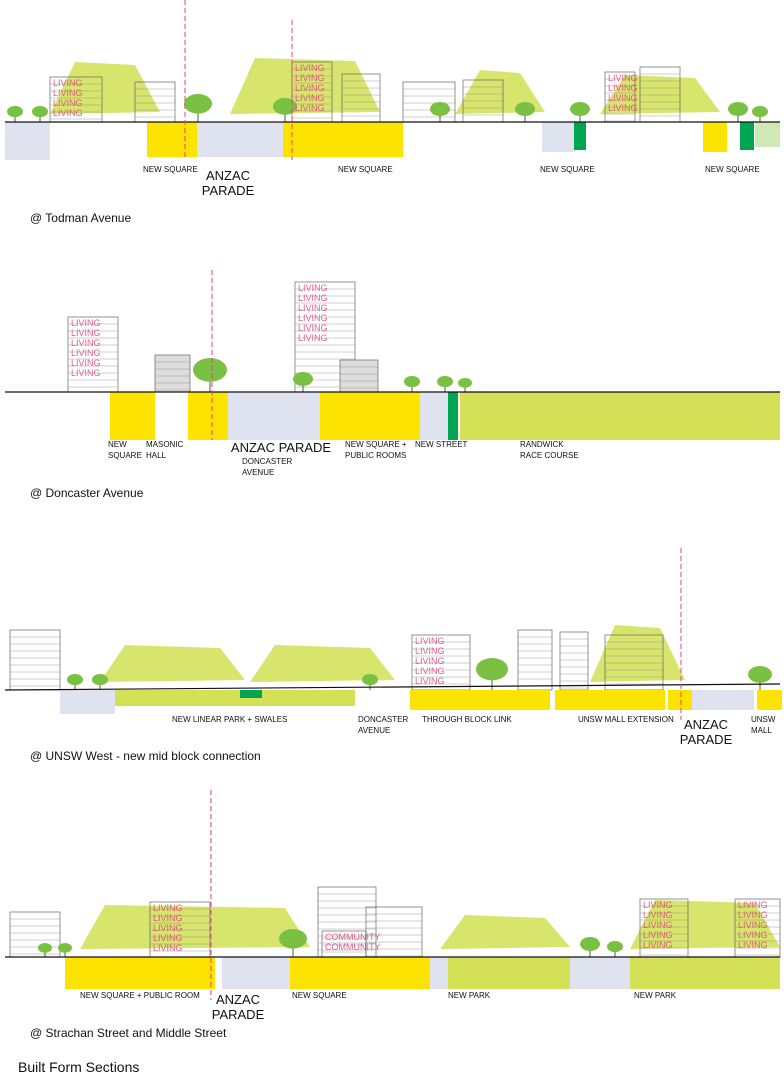  What do you see at coordinates (767, 134) in the screenshot?
I see `verge-block` at bounding box center [767, 134].